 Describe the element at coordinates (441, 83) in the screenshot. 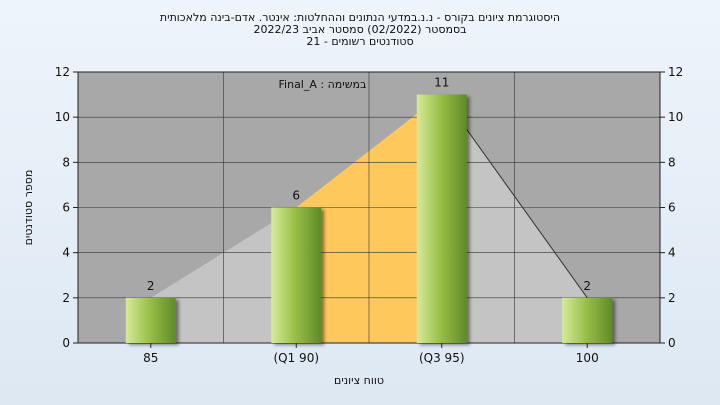

I see `bar-value-label: 11` at that location.